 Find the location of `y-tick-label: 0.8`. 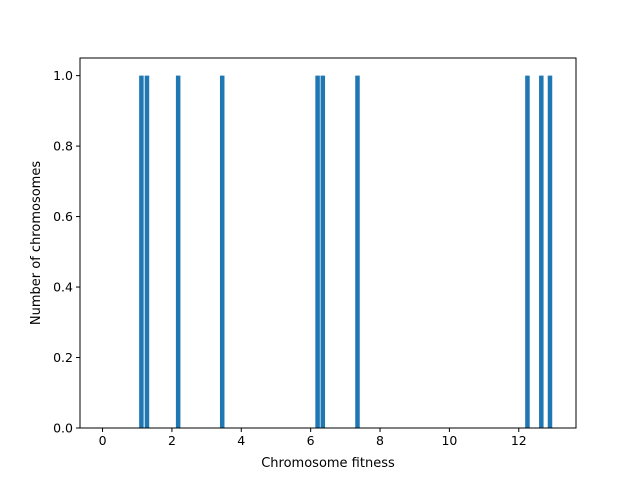

y-tick-label: 0.8 is located at coordinates (63, 146).